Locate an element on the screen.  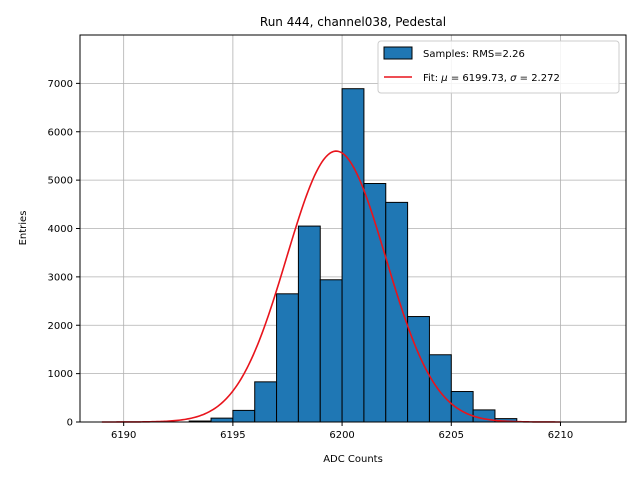
y-tick-label: 3000 is located at coordinates (60, 277).